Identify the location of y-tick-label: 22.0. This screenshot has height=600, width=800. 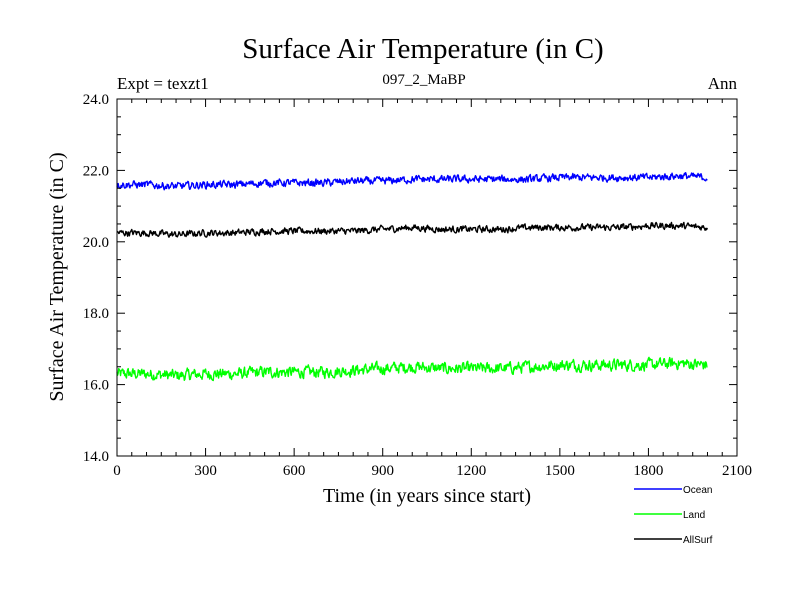
(96, 171).